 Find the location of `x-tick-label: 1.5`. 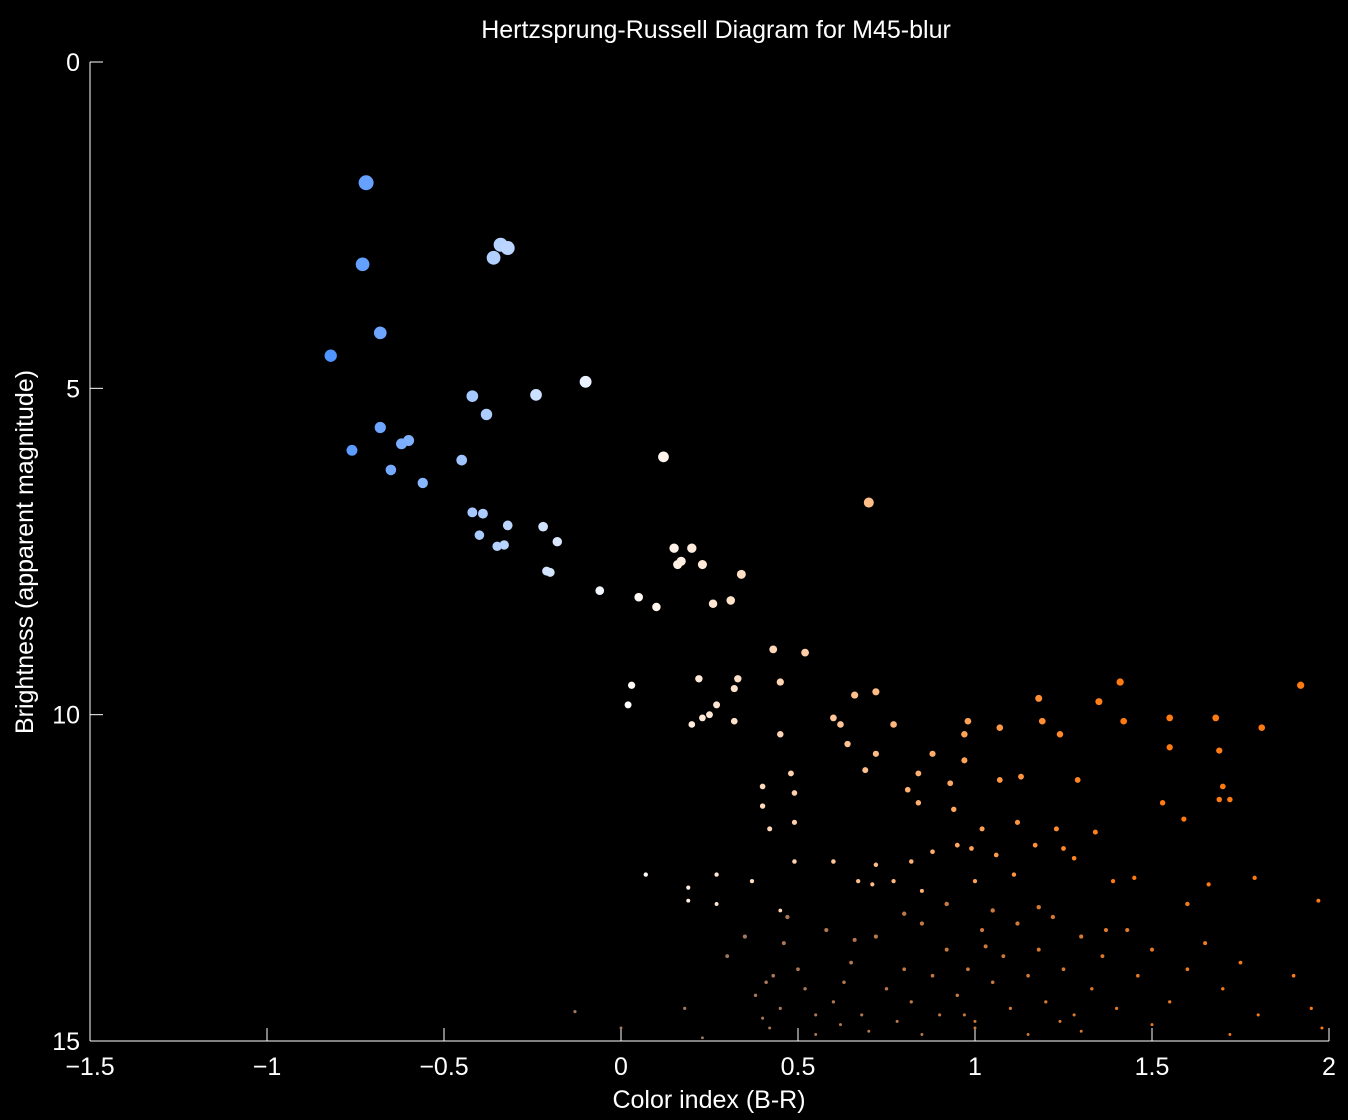

x-tick-label: 1.5 is located at coordinates (1152, 1067).